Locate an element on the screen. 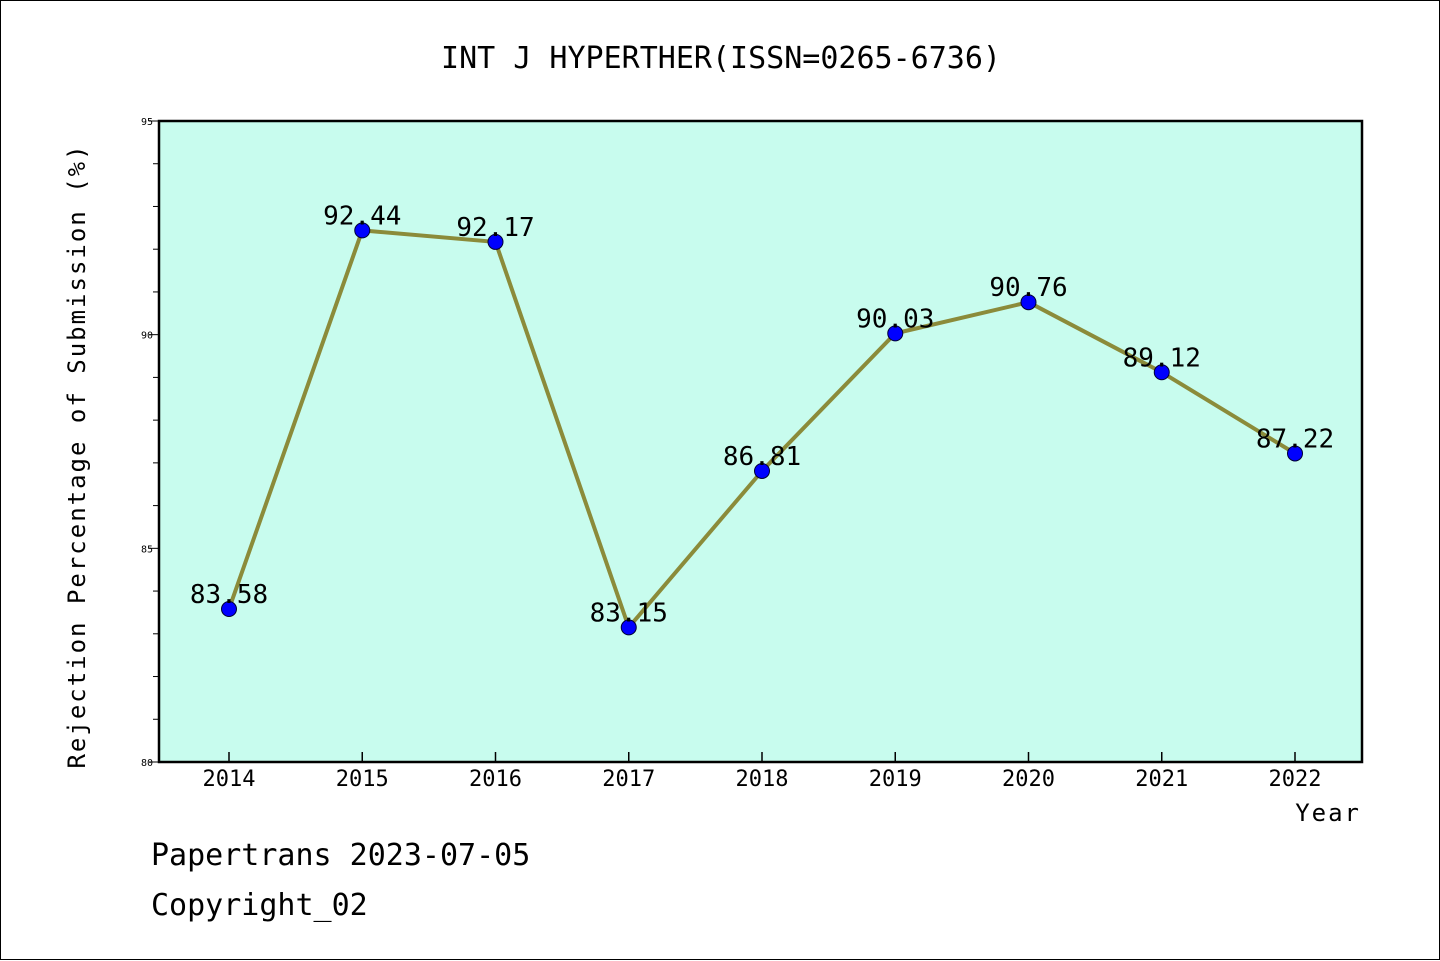 Image resolution: width=1440 pixels, height=961 pixels. x-tick-label: 2022 is located at coordinates (1295, 779).